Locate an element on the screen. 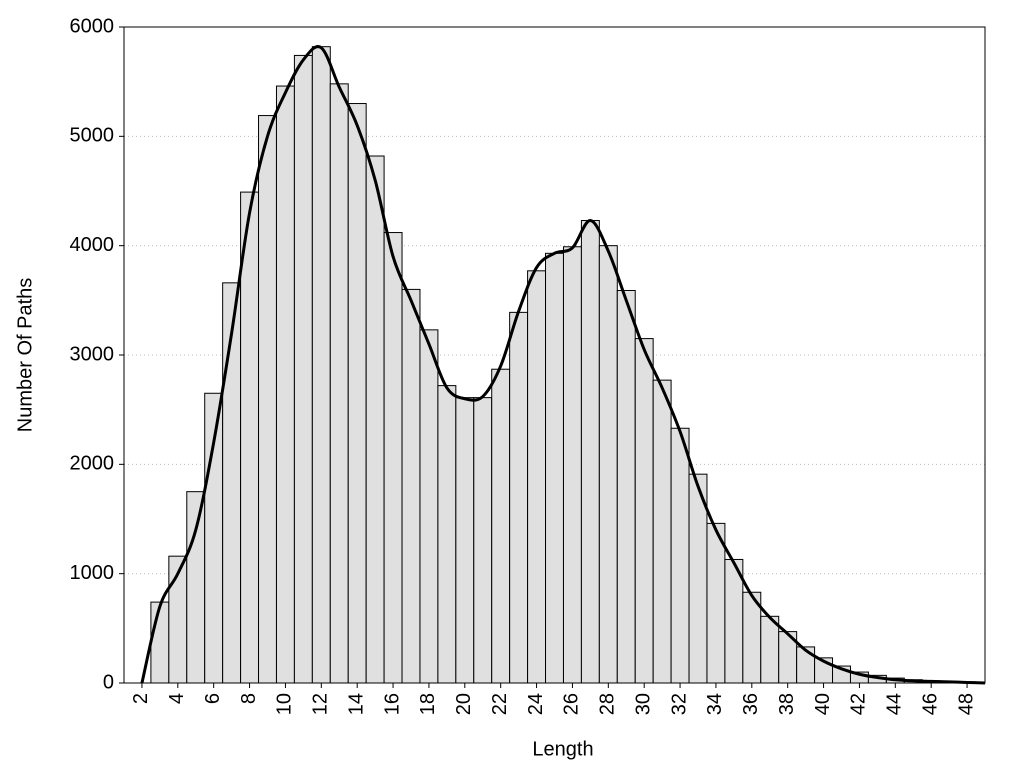  x-tick-label: 18 is located at coordinates (428, 704).